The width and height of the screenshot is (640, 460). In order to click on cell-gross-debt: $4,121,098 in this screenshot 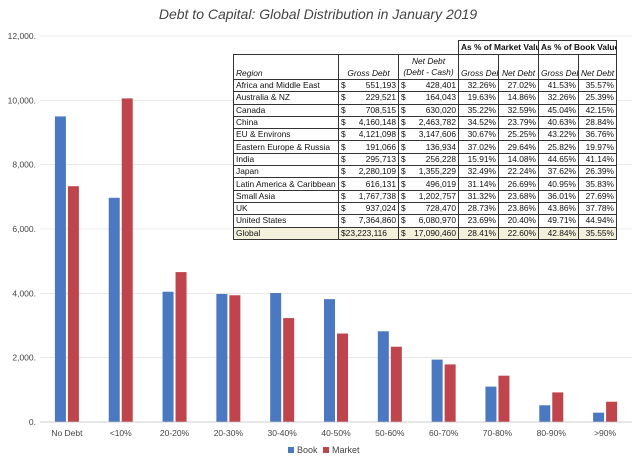, I will do `click(368, 135)`.